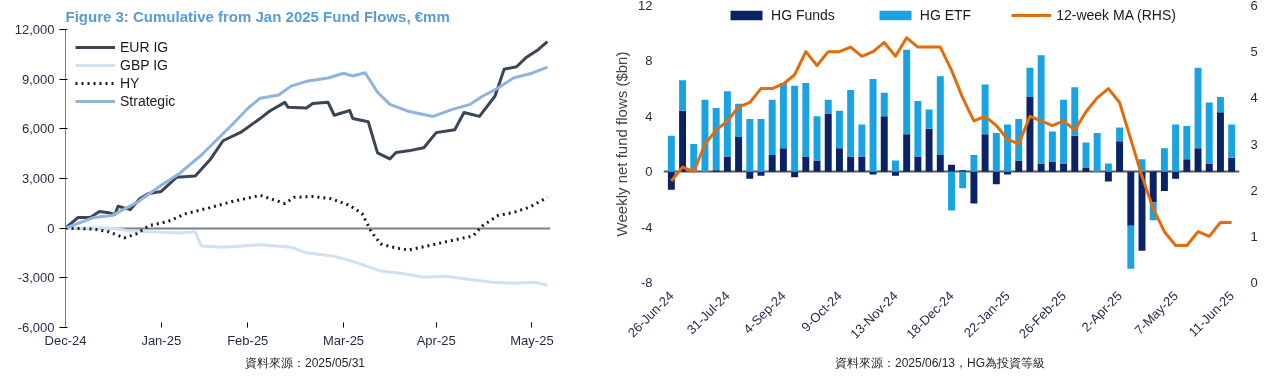 The image size is (1272, 379). What do you see at coordinates (532, 340) in the screenshot?
I see `x-tick-label: May-25` at bounding box center [532, 340].